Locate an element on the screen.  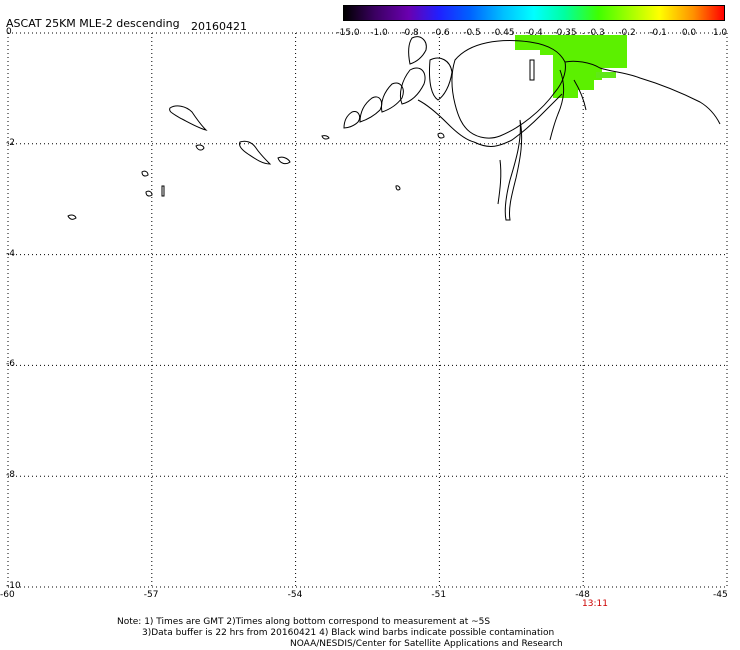
colorbar-label: -1.0 is located at coordinates (379, 33).